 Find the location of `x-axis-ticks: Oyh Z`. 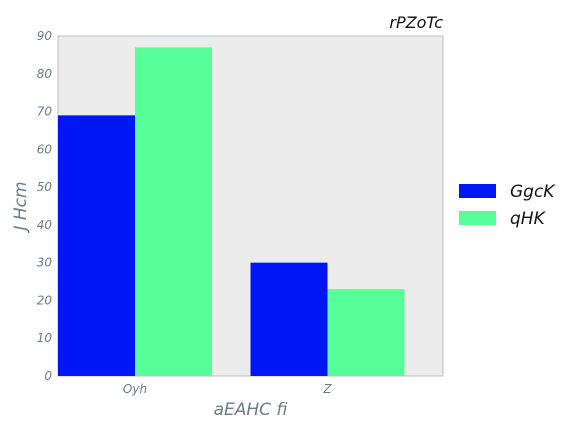

x-axis-ticks: Oyh Z is located at coordinates (227, 389).